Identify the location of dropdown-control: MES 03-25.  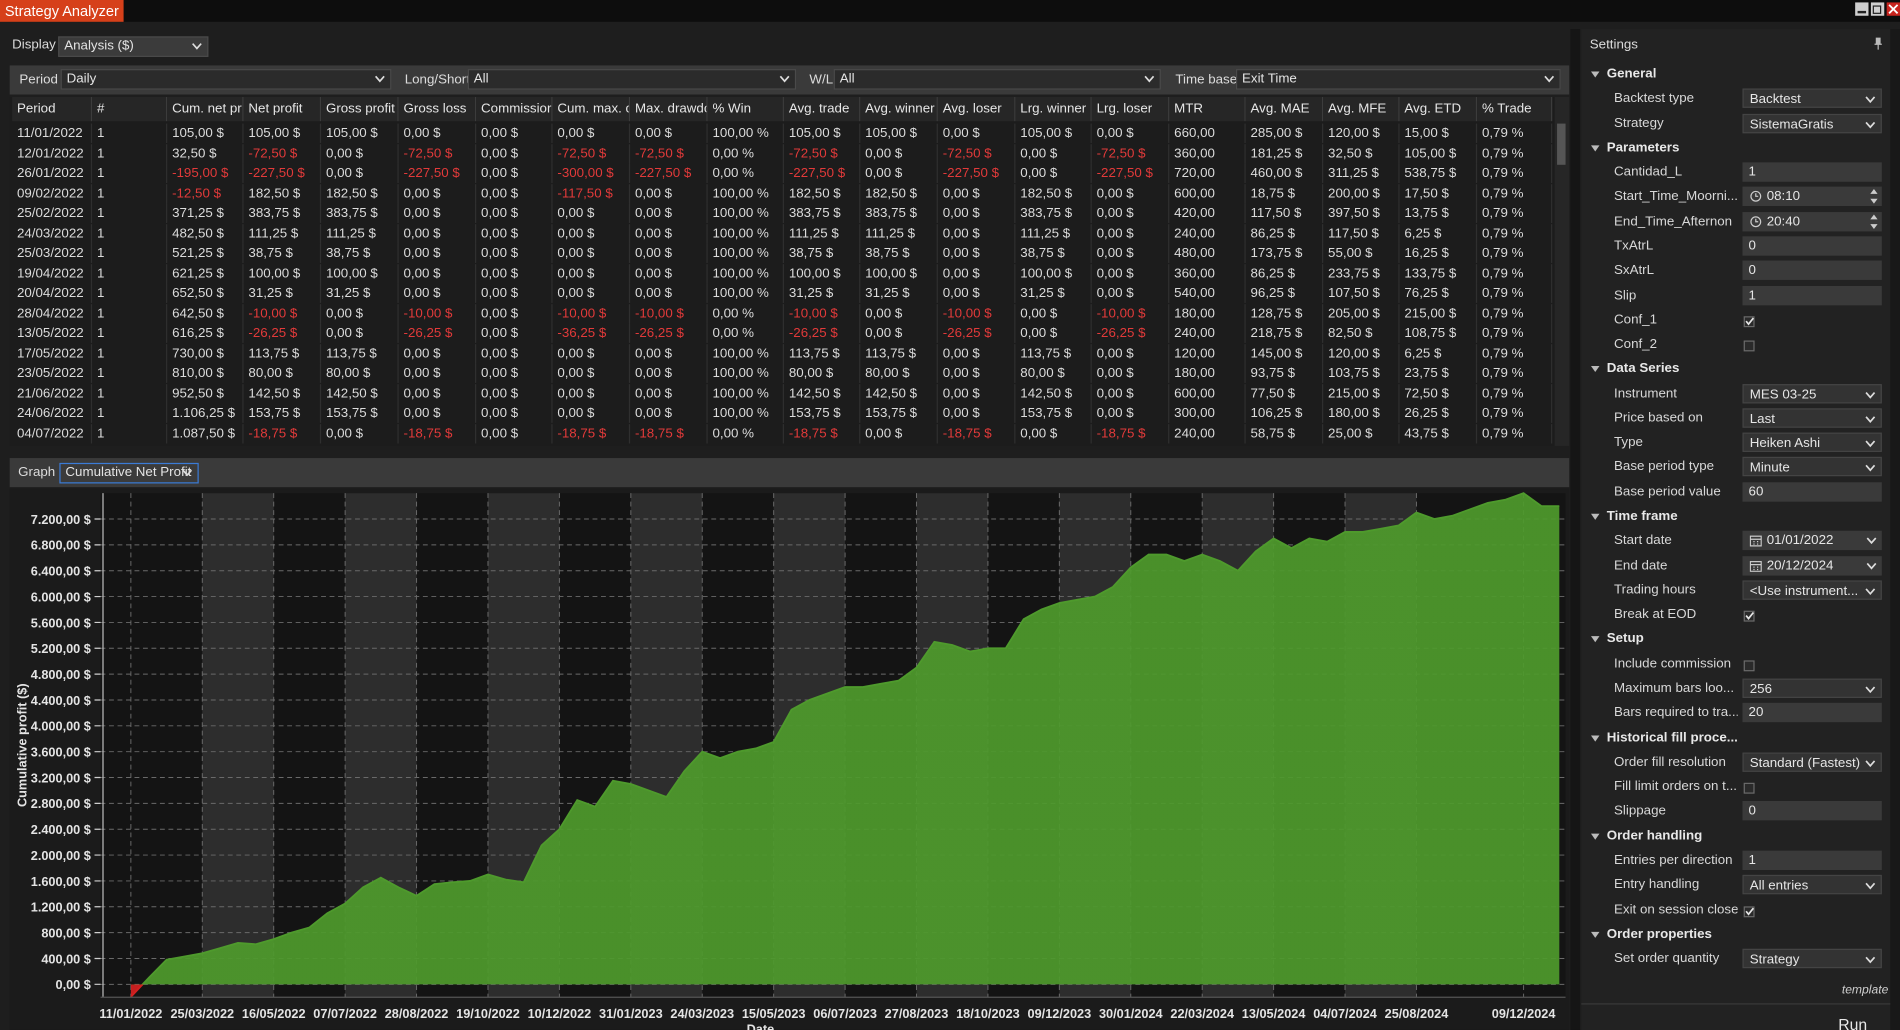
(1812, 393).